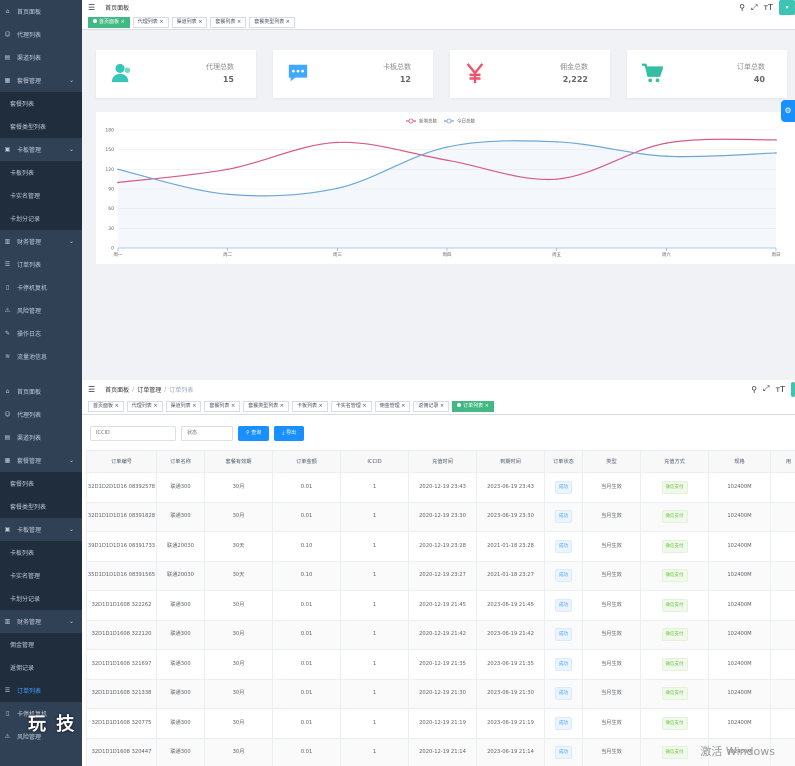 This screenshot has height=766, width=795. What do you see at coordinates (431, 406) in the screenshot?
I see `tag-item: 返佣记录 ×` at bounding box center [431, 406].